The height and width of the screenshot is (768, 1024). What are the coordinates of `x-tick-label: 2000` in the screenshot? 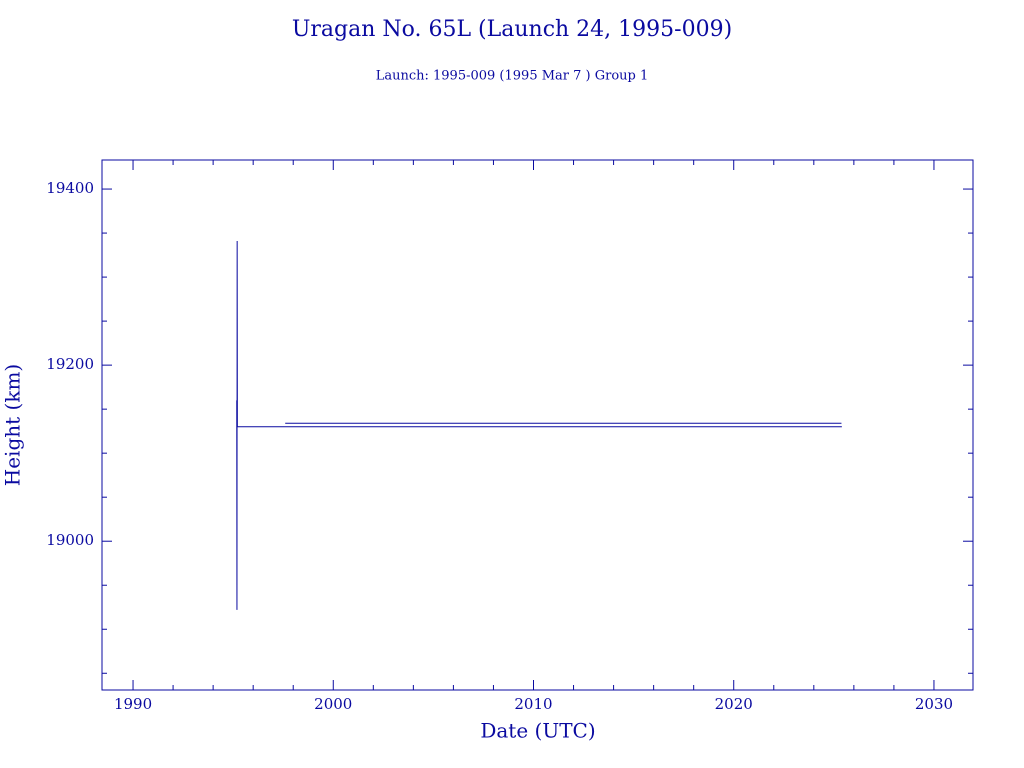 It's located at (333, 704).